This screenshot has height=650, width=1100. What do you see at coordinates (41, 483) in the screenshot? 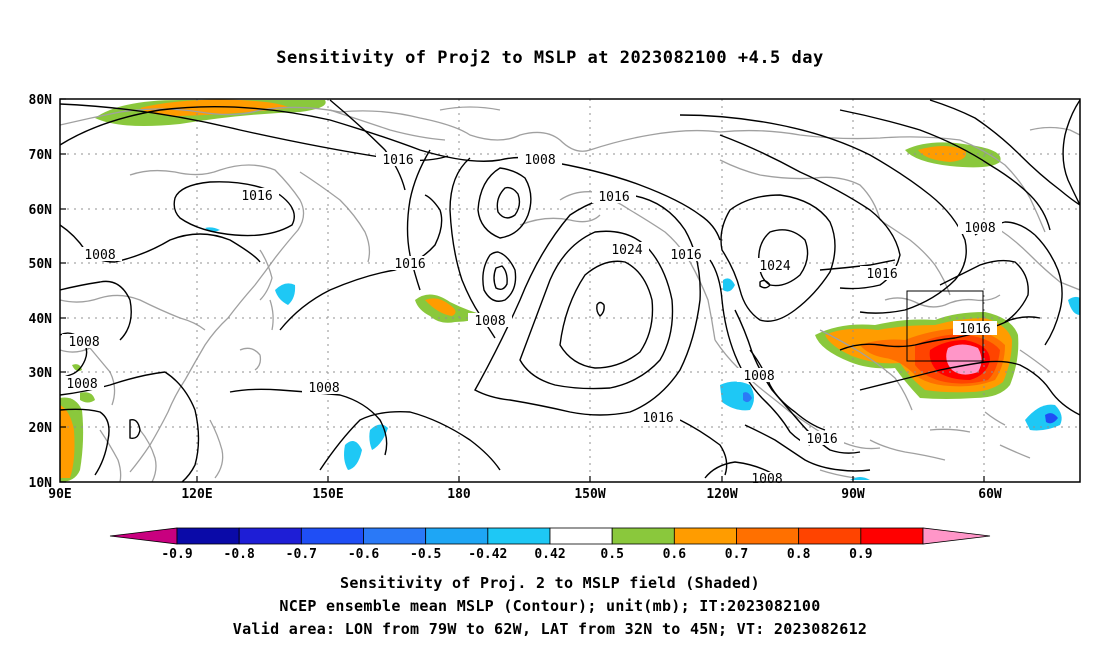
I see `lat-label: 10N` at bounding box center [41, 483].